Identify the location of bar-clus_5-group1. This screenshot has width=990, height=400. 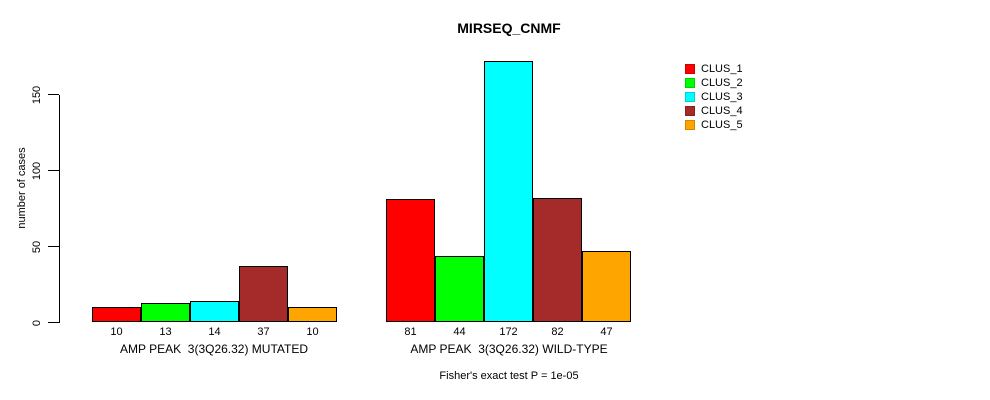
(312, 315).